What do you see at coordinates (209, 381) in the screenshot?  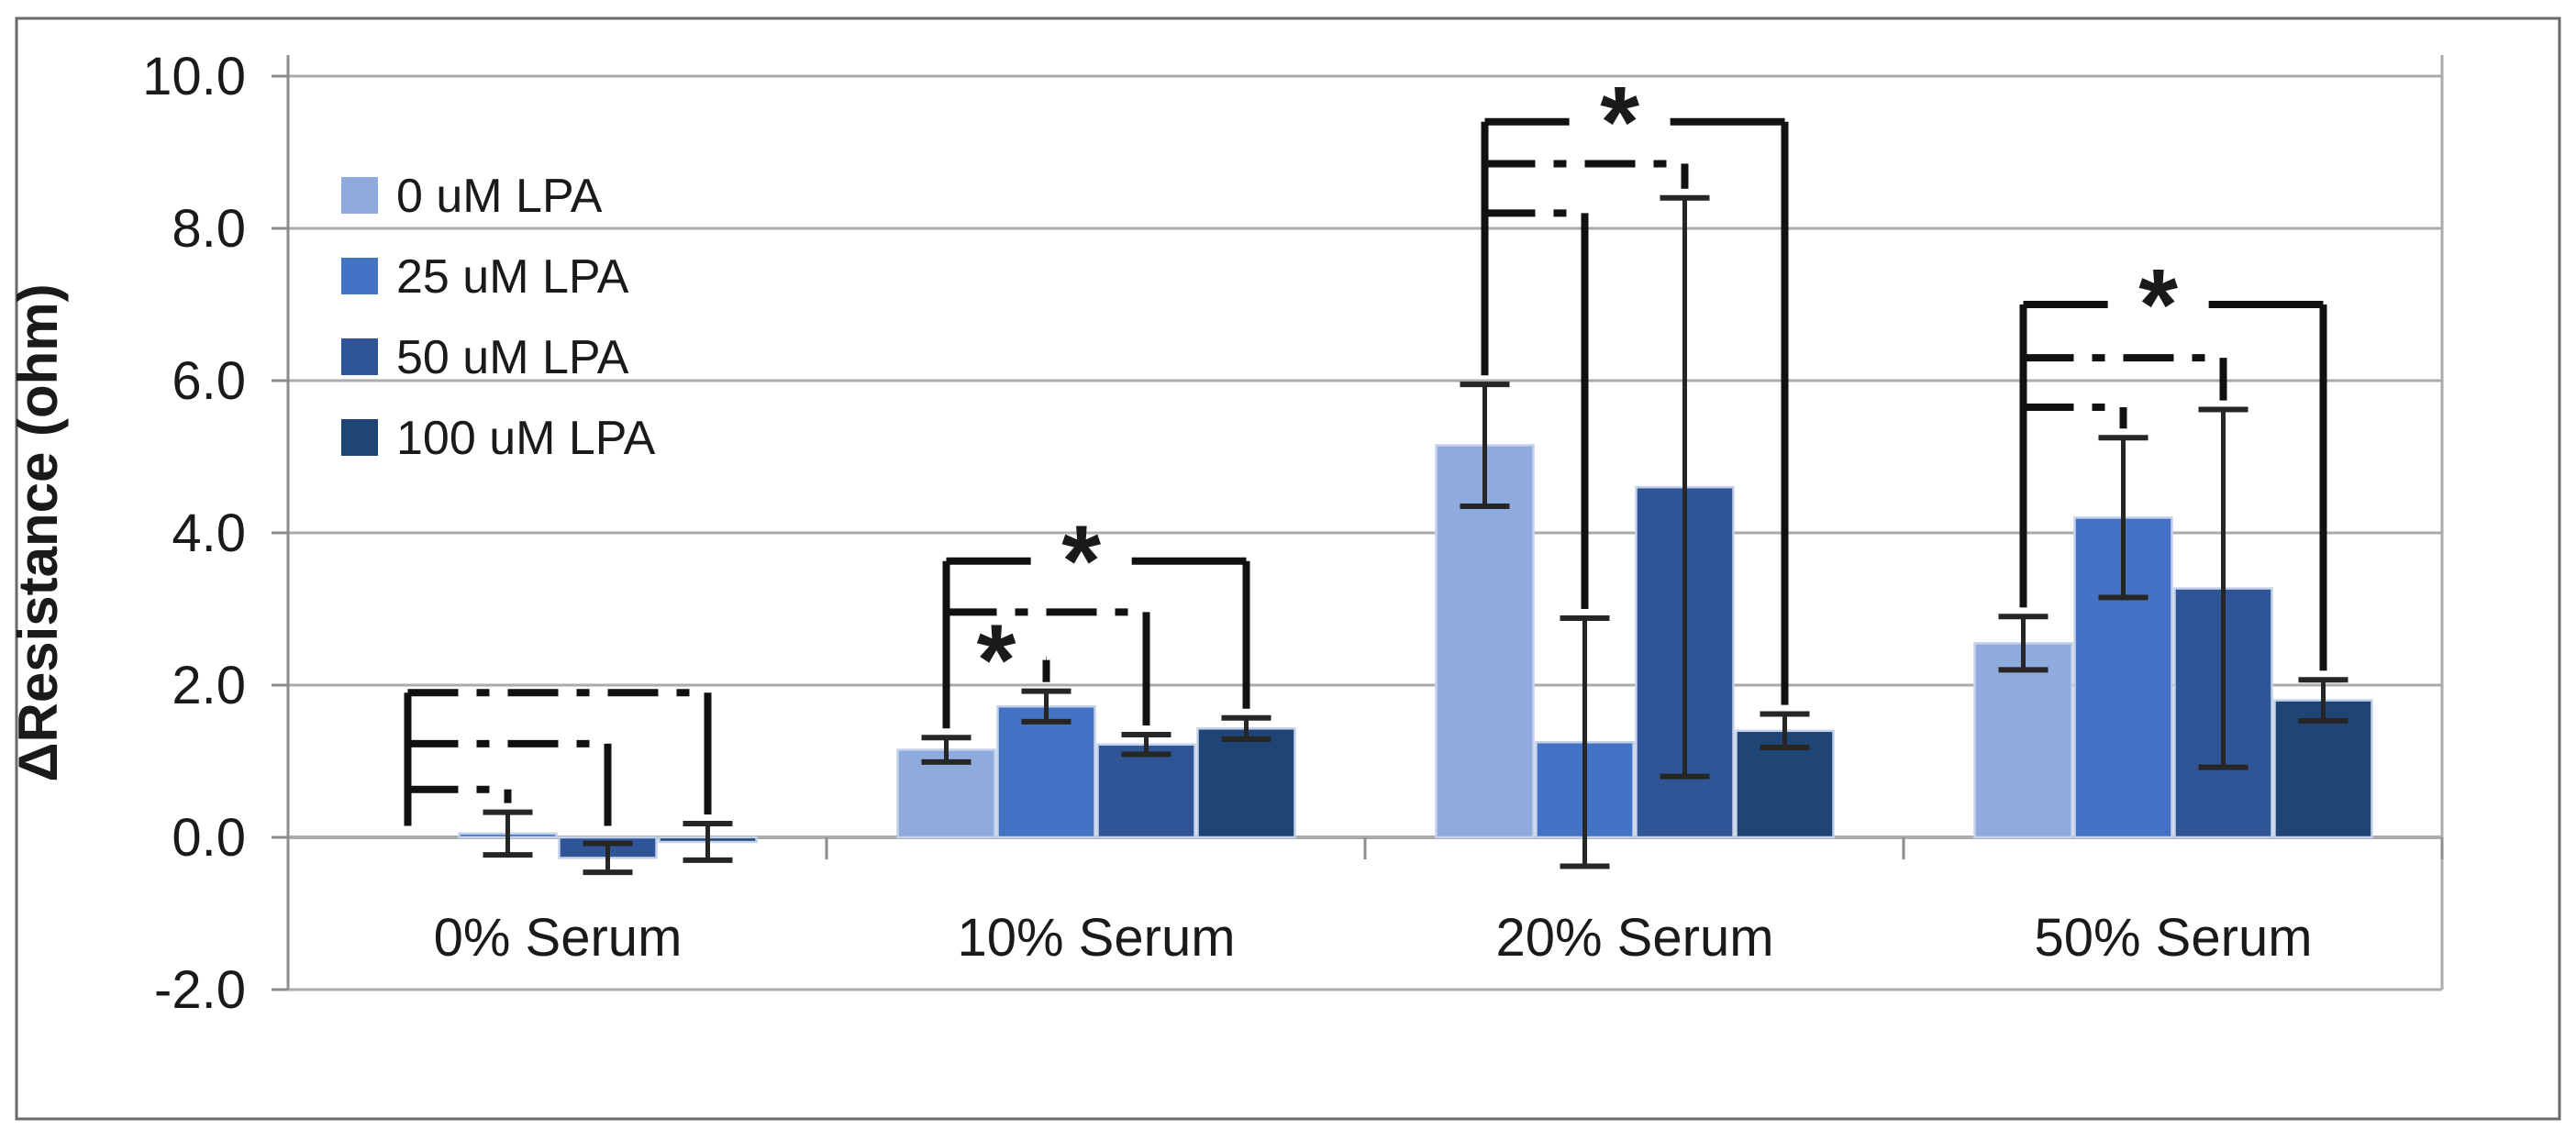 I see `y-tick-label: 6.0` at bounding box center [209, 381].